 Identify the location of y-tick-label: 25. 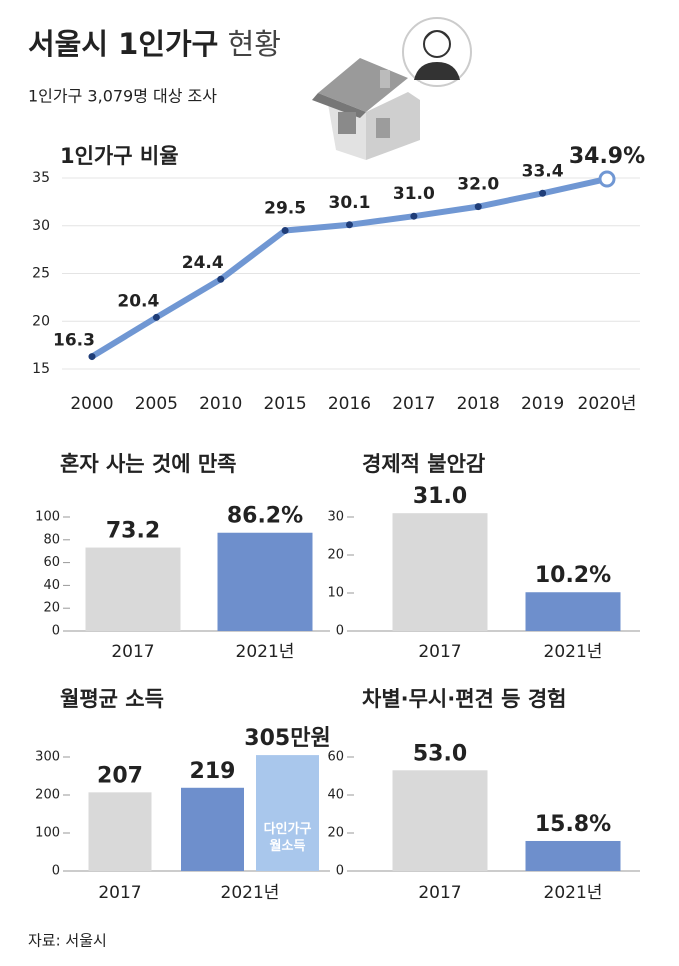
(41, 274).